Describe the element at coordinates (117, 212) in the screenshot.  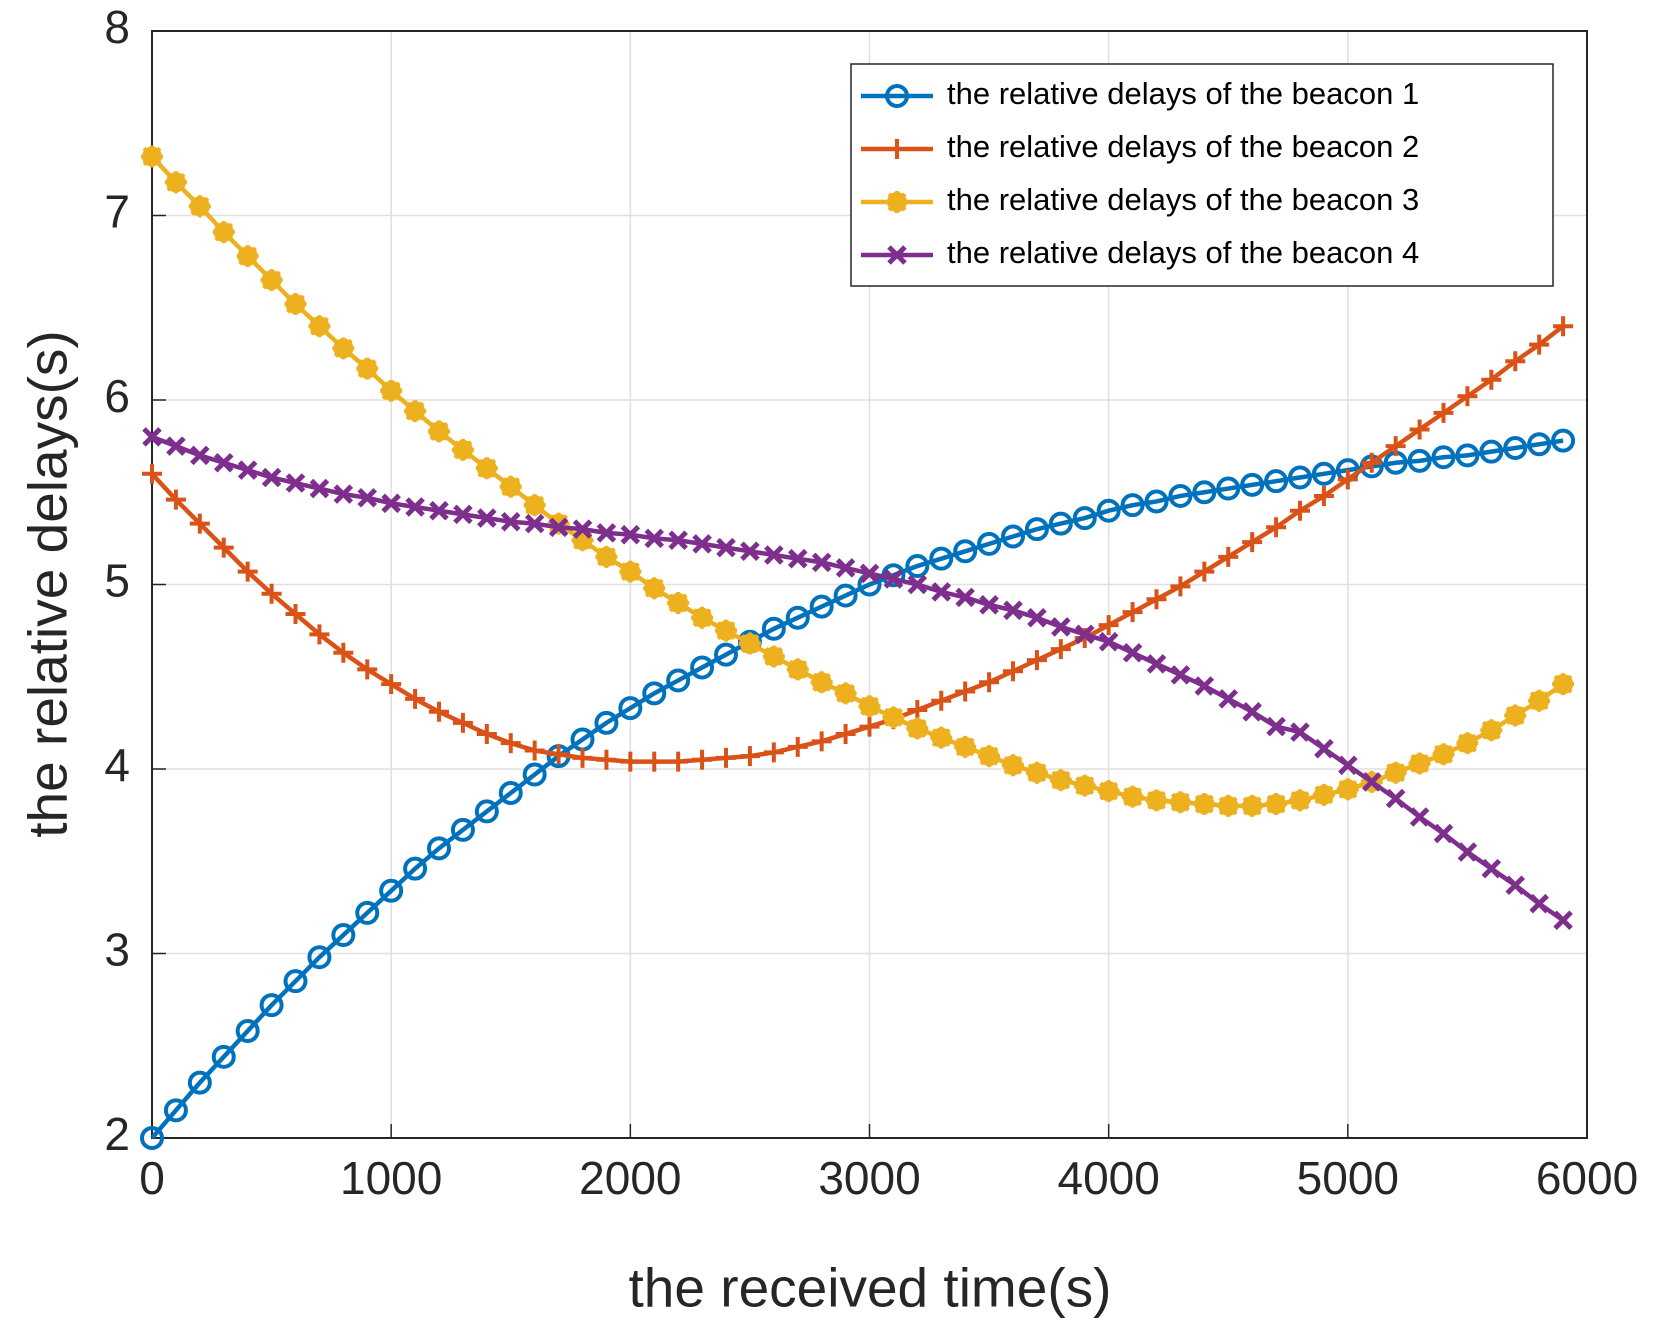
I see `y-tick-label: 7` at that location.